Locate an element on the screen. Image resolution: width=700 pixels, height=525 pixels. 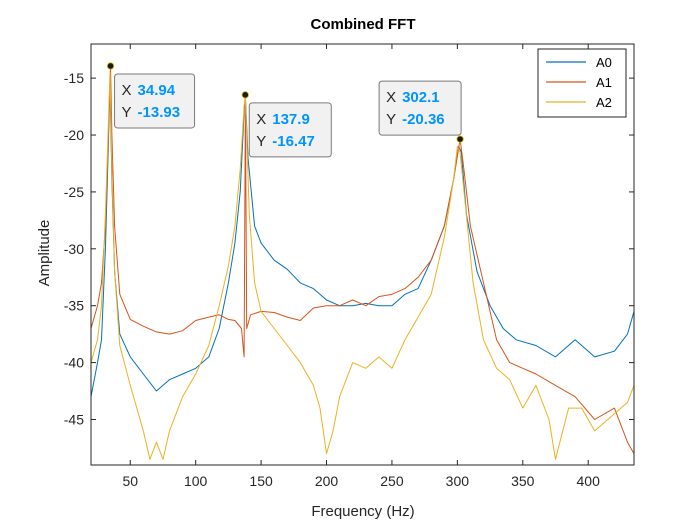
datatip: X 34.94 Y -13.93 is located at coordinates (151, 95).